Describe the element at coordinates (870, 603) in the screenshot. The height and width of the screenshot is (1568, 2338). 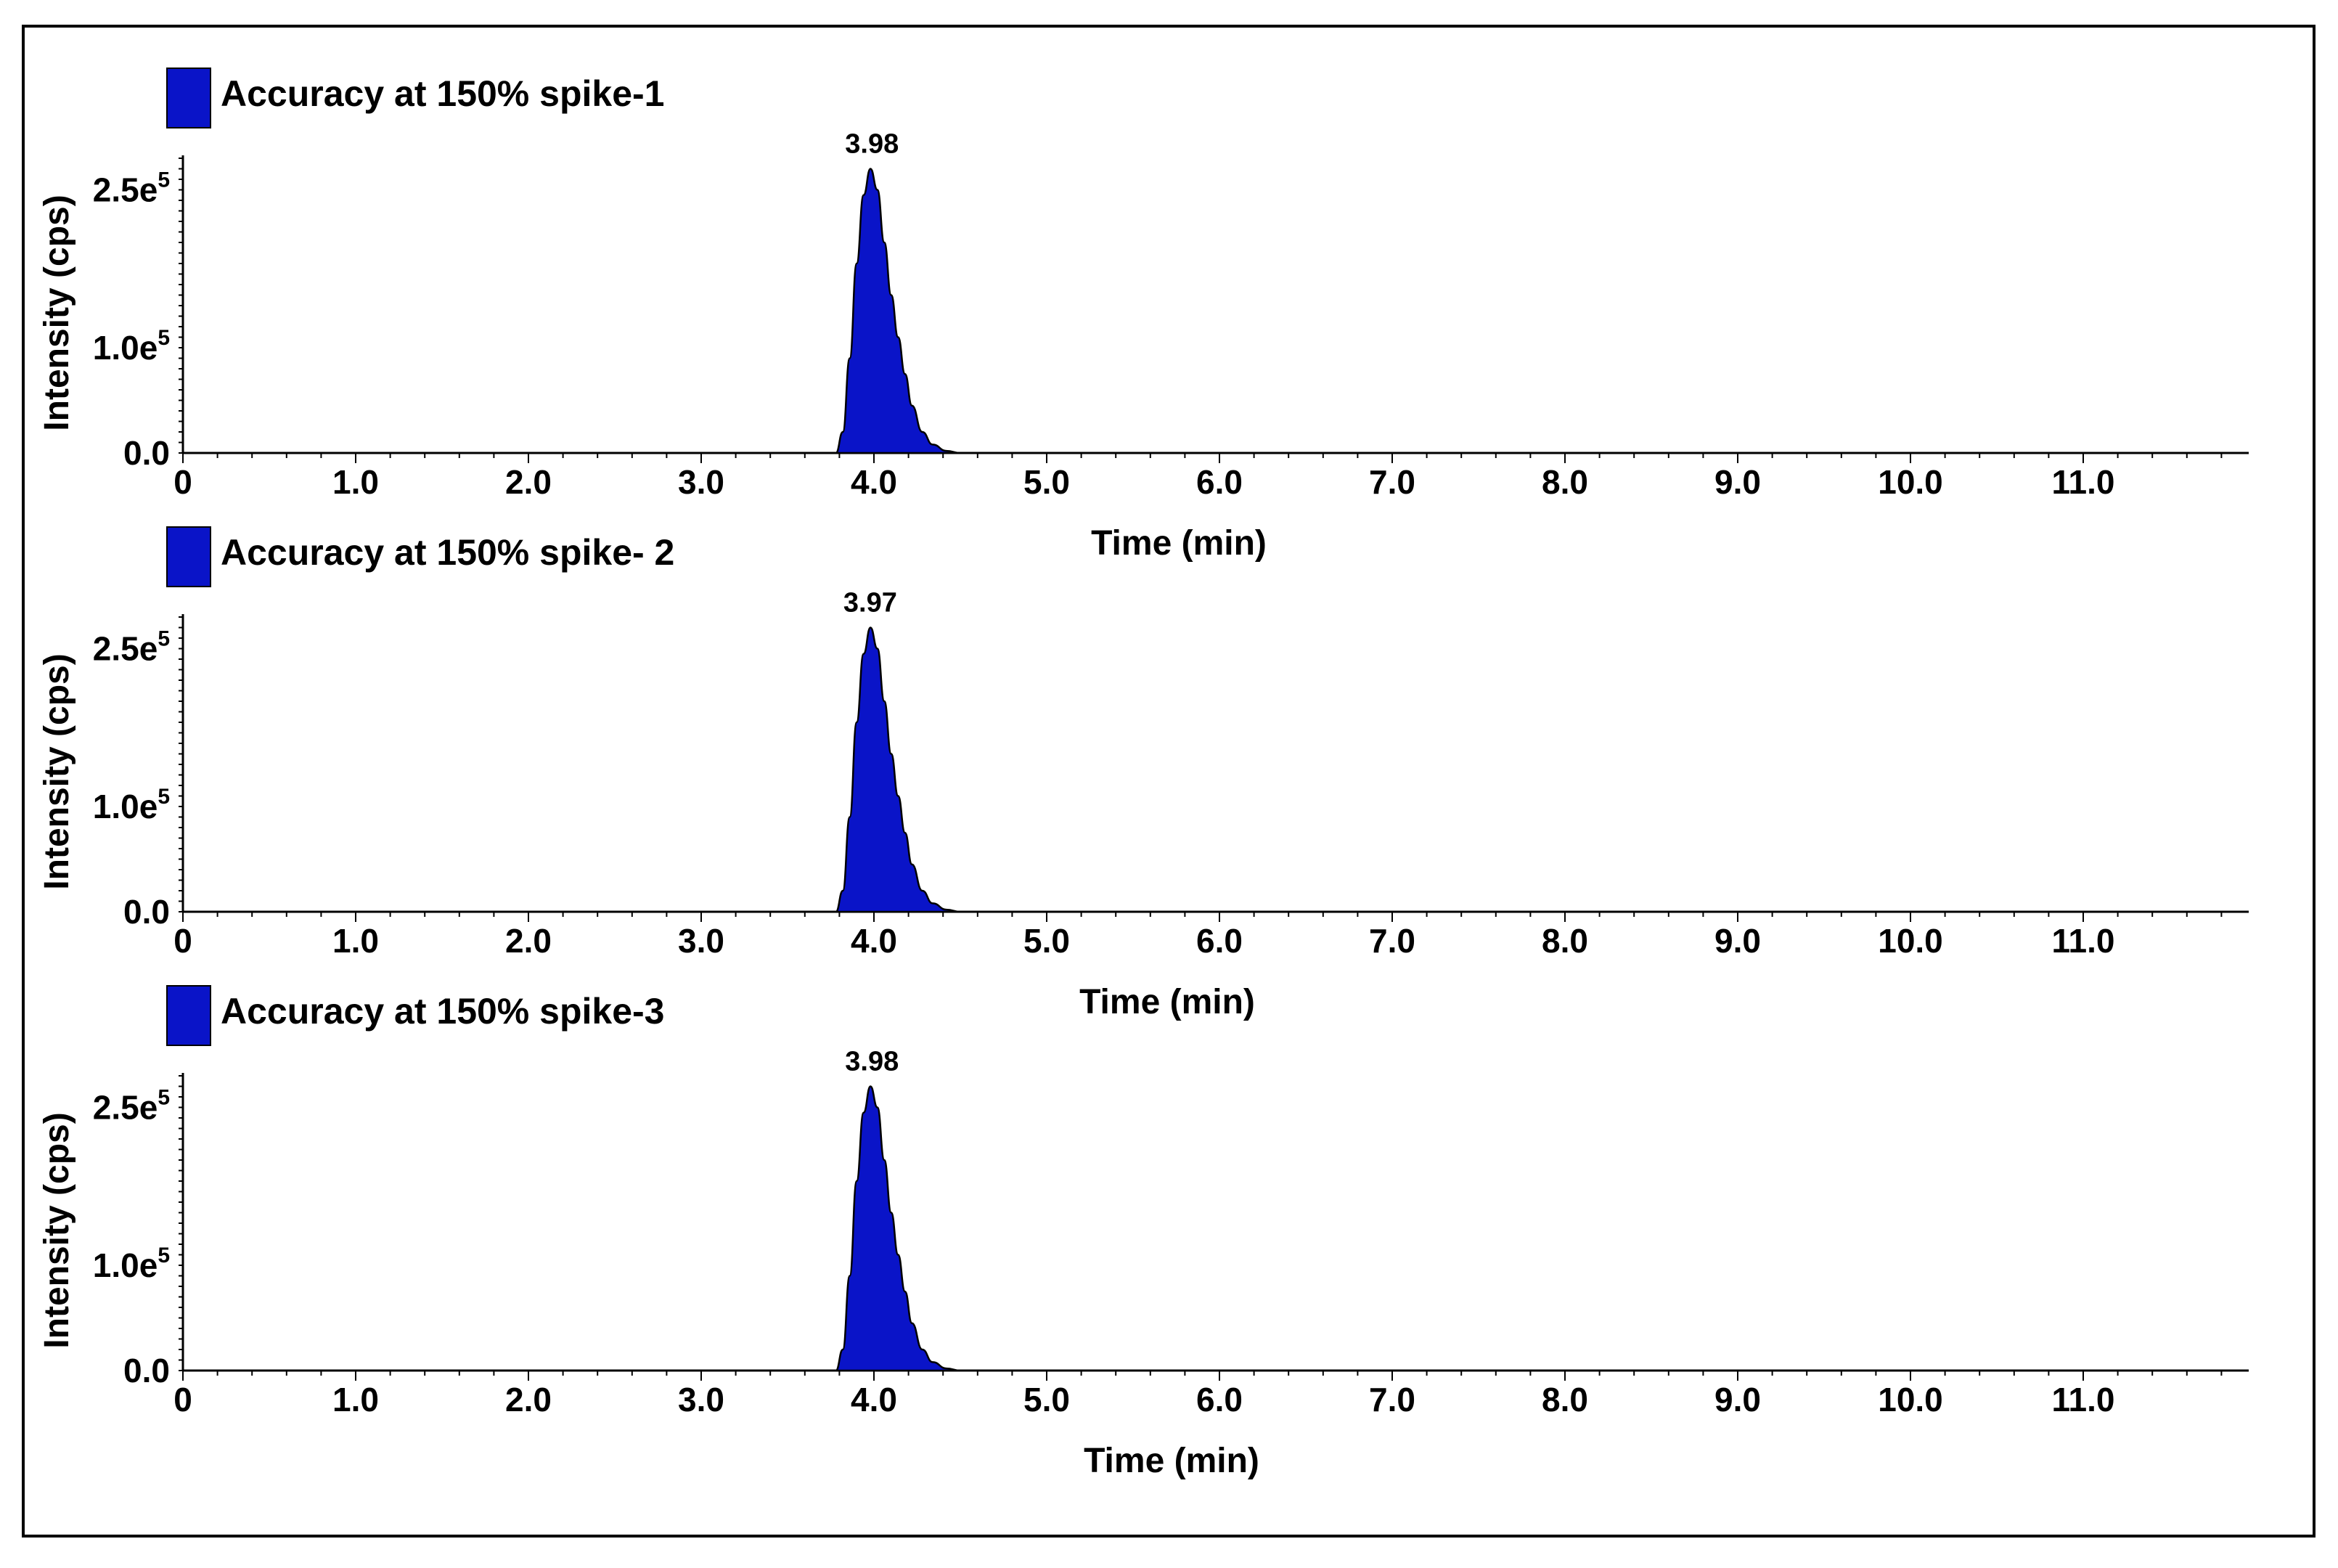
I see `peak-label: 3.97` at that location.